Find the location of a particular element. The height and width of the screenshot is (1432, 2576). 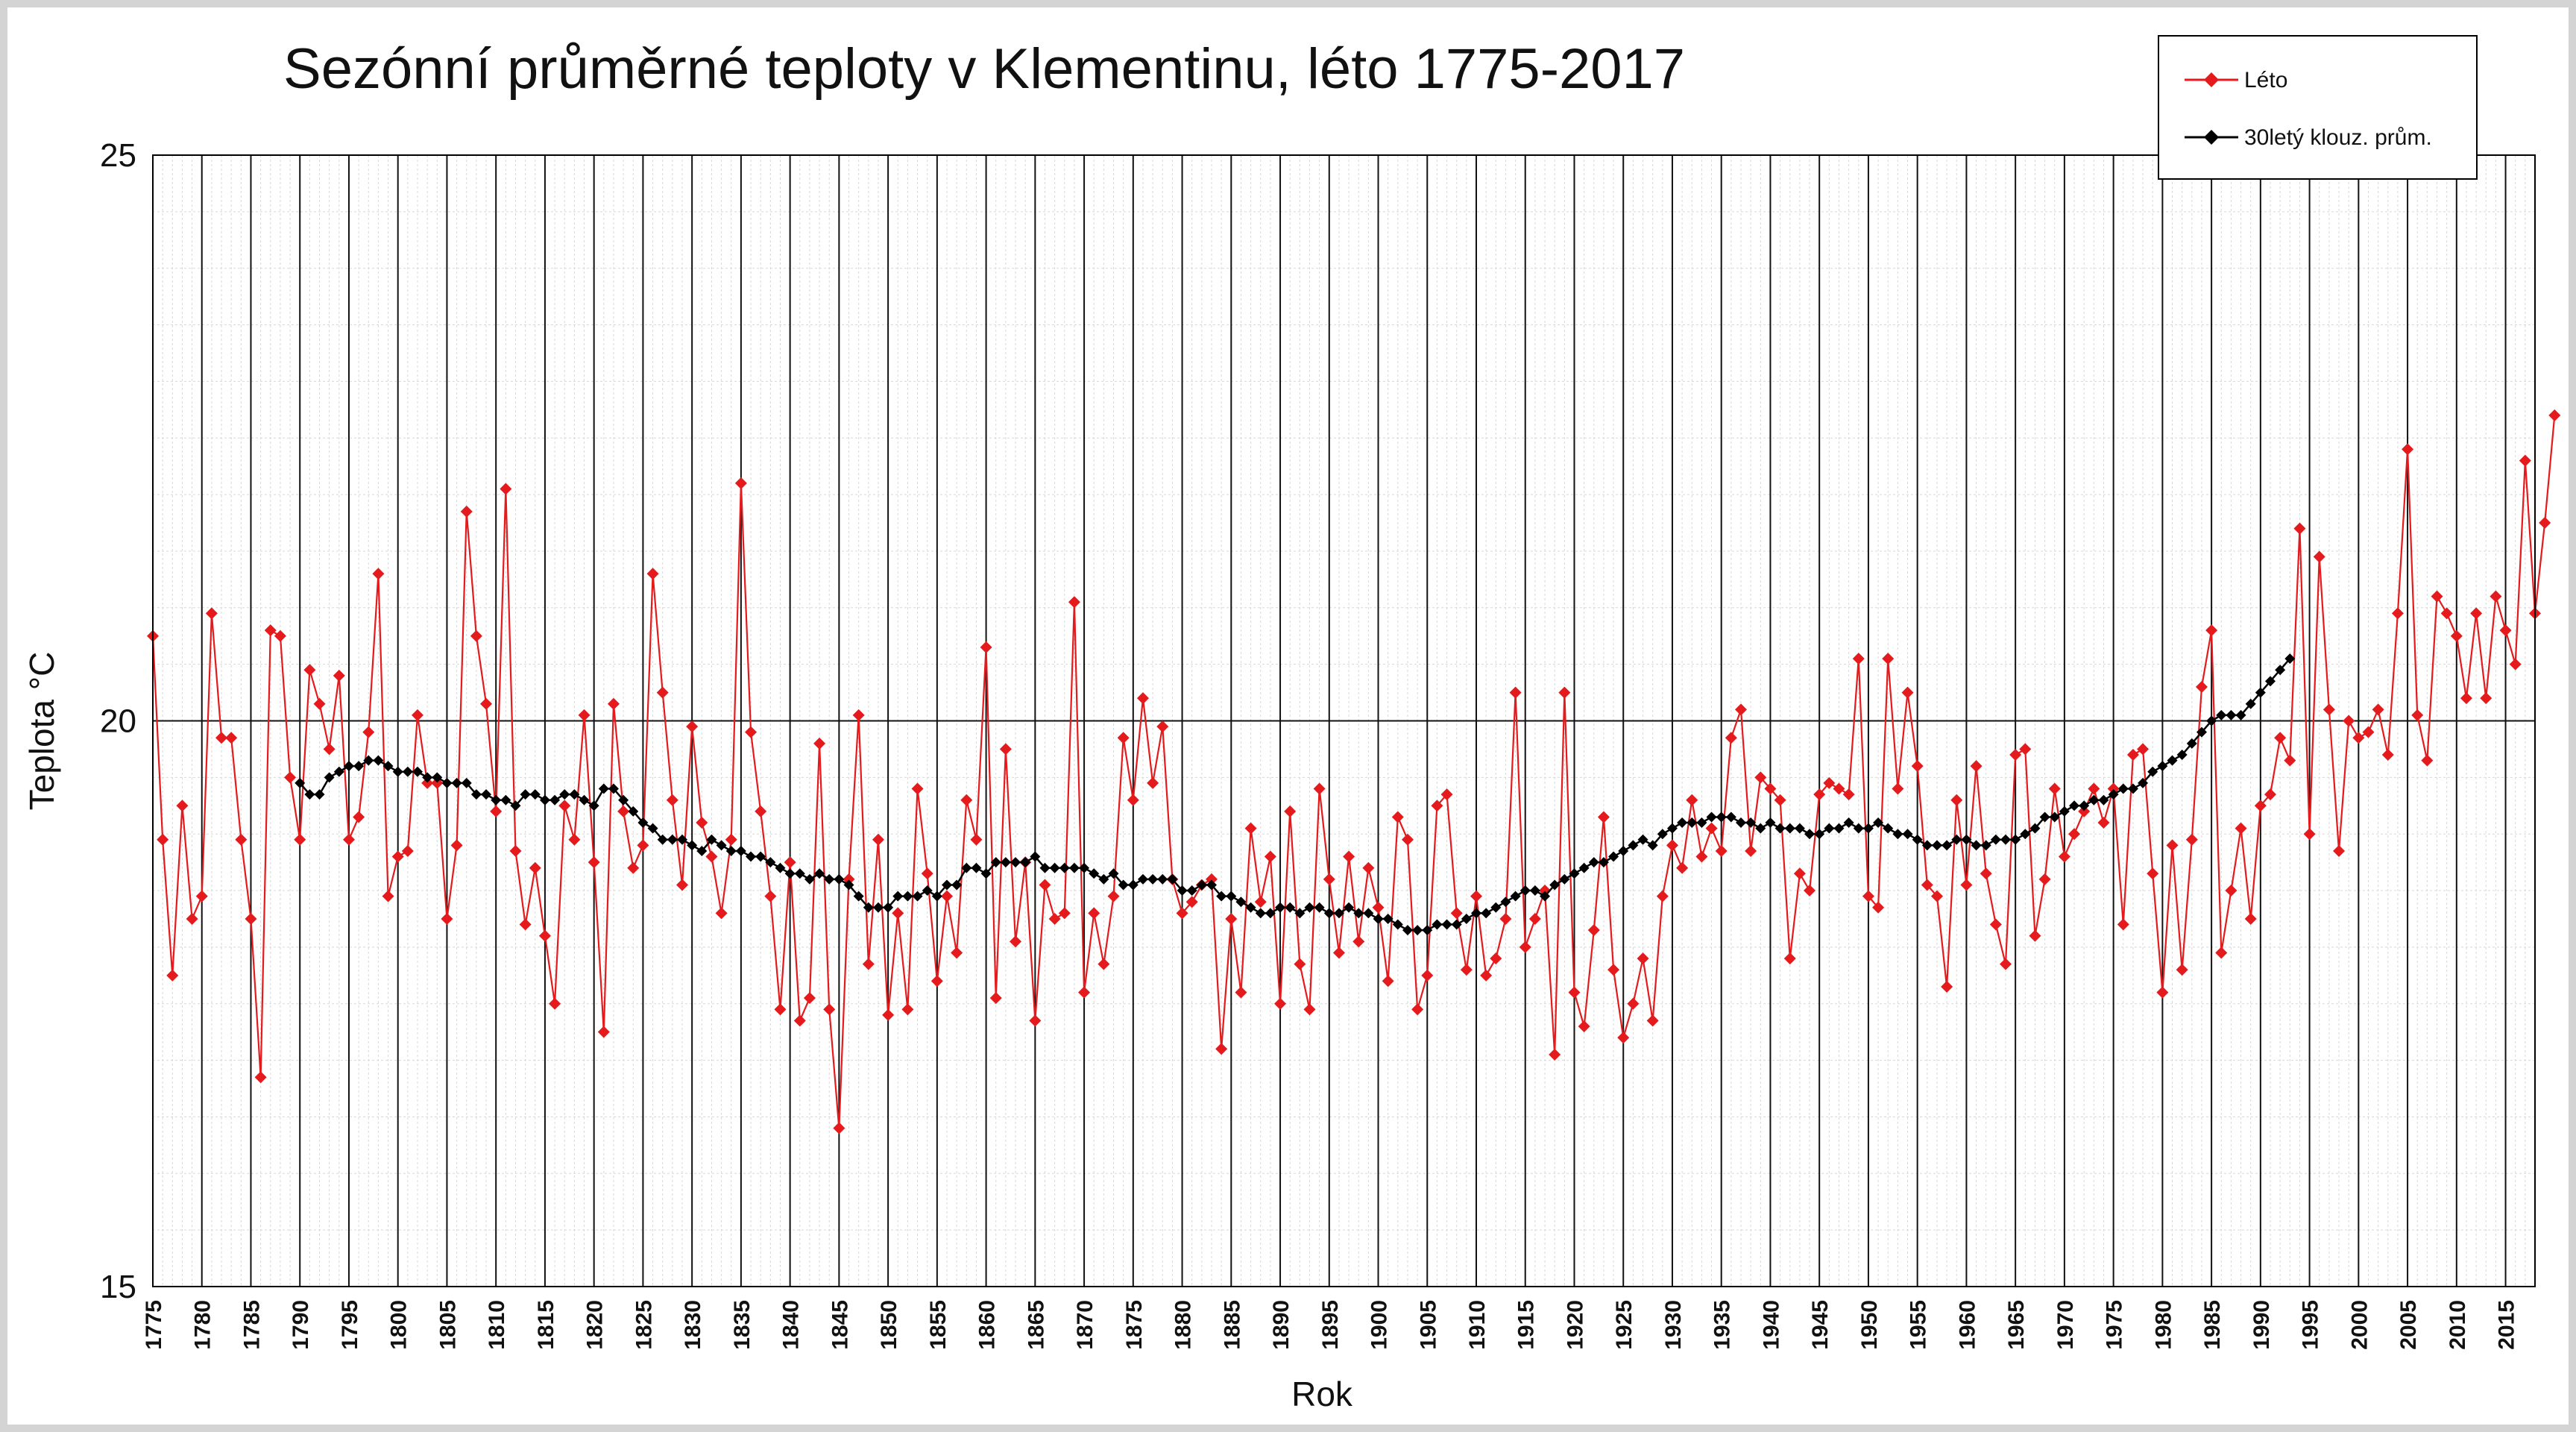

x-tick-label: 1810 is located at coordinates (497, 1325).